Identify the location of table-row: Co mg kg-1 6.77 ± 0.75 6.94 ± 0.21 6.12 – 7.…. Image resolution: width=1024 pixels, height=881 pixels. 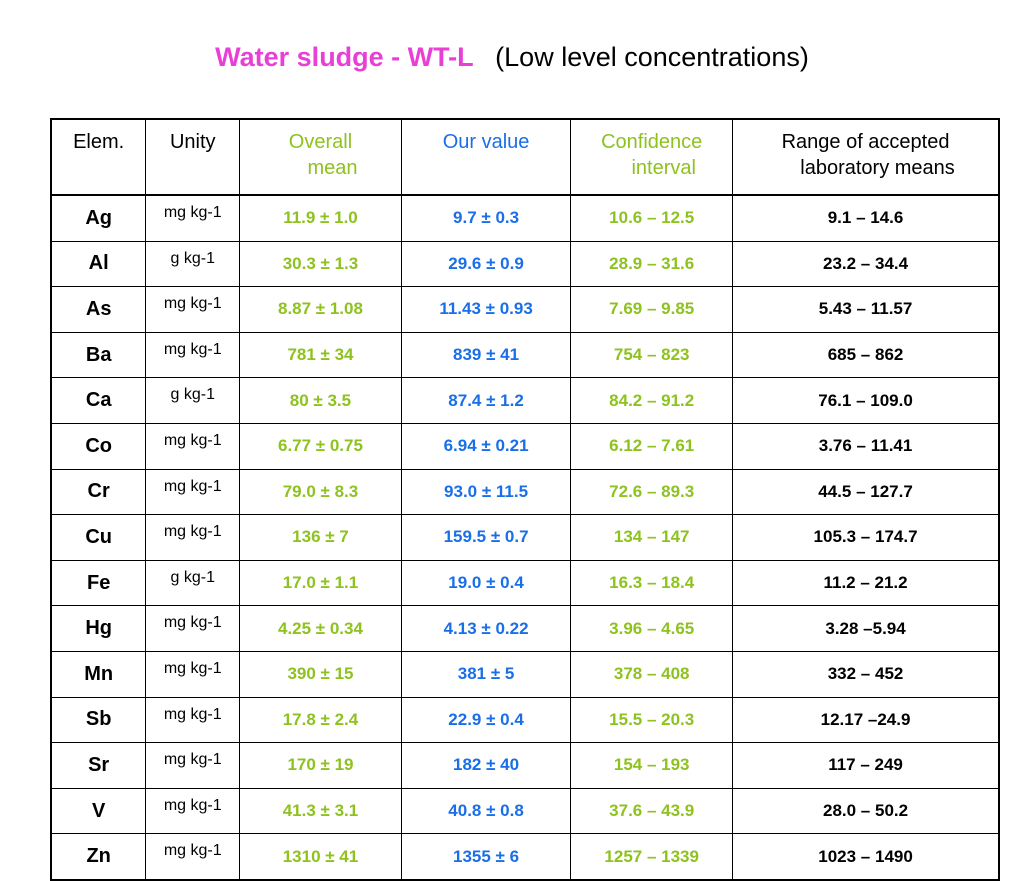
(525, 446).